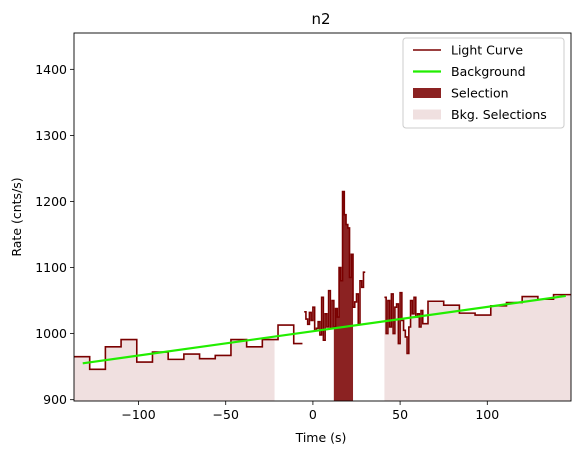 This screenshot has width=584, height=455. I want to click on y-tick-label: 1200, so click(51, 201).